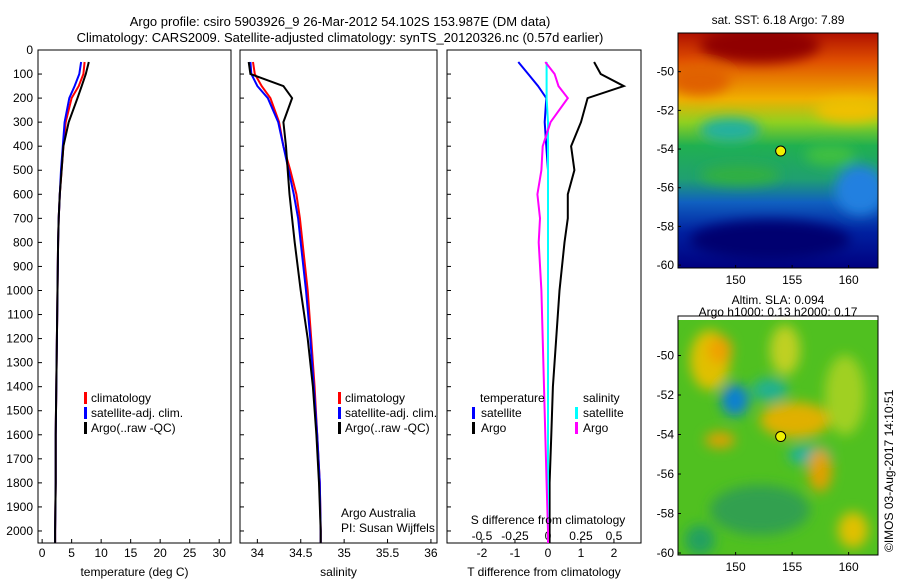 The image size is (900, 585). What do you see at coordinates (581, 553) in the screenshot?
I see `x-tick-label: 1` at bounding box center [581, 553].